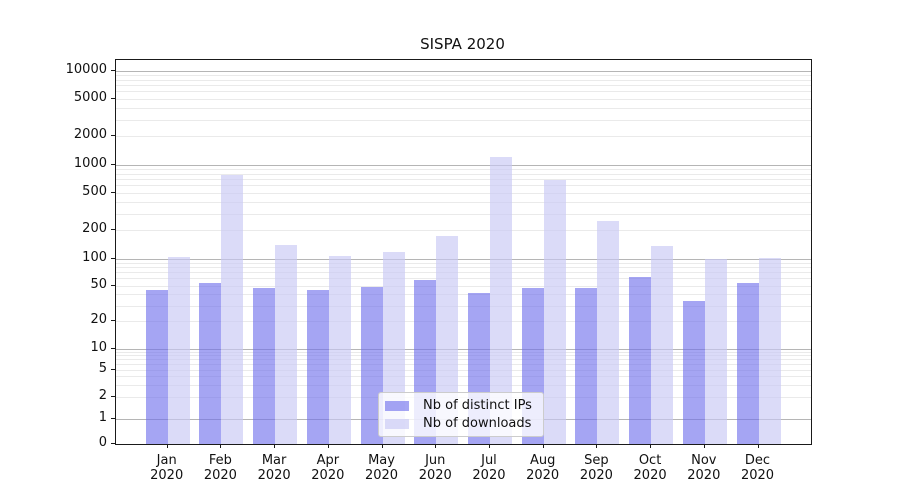 The height and width of the screenshot is (500, 900). I want to click on bar-oct-distinct-ips, so click(640, 360).